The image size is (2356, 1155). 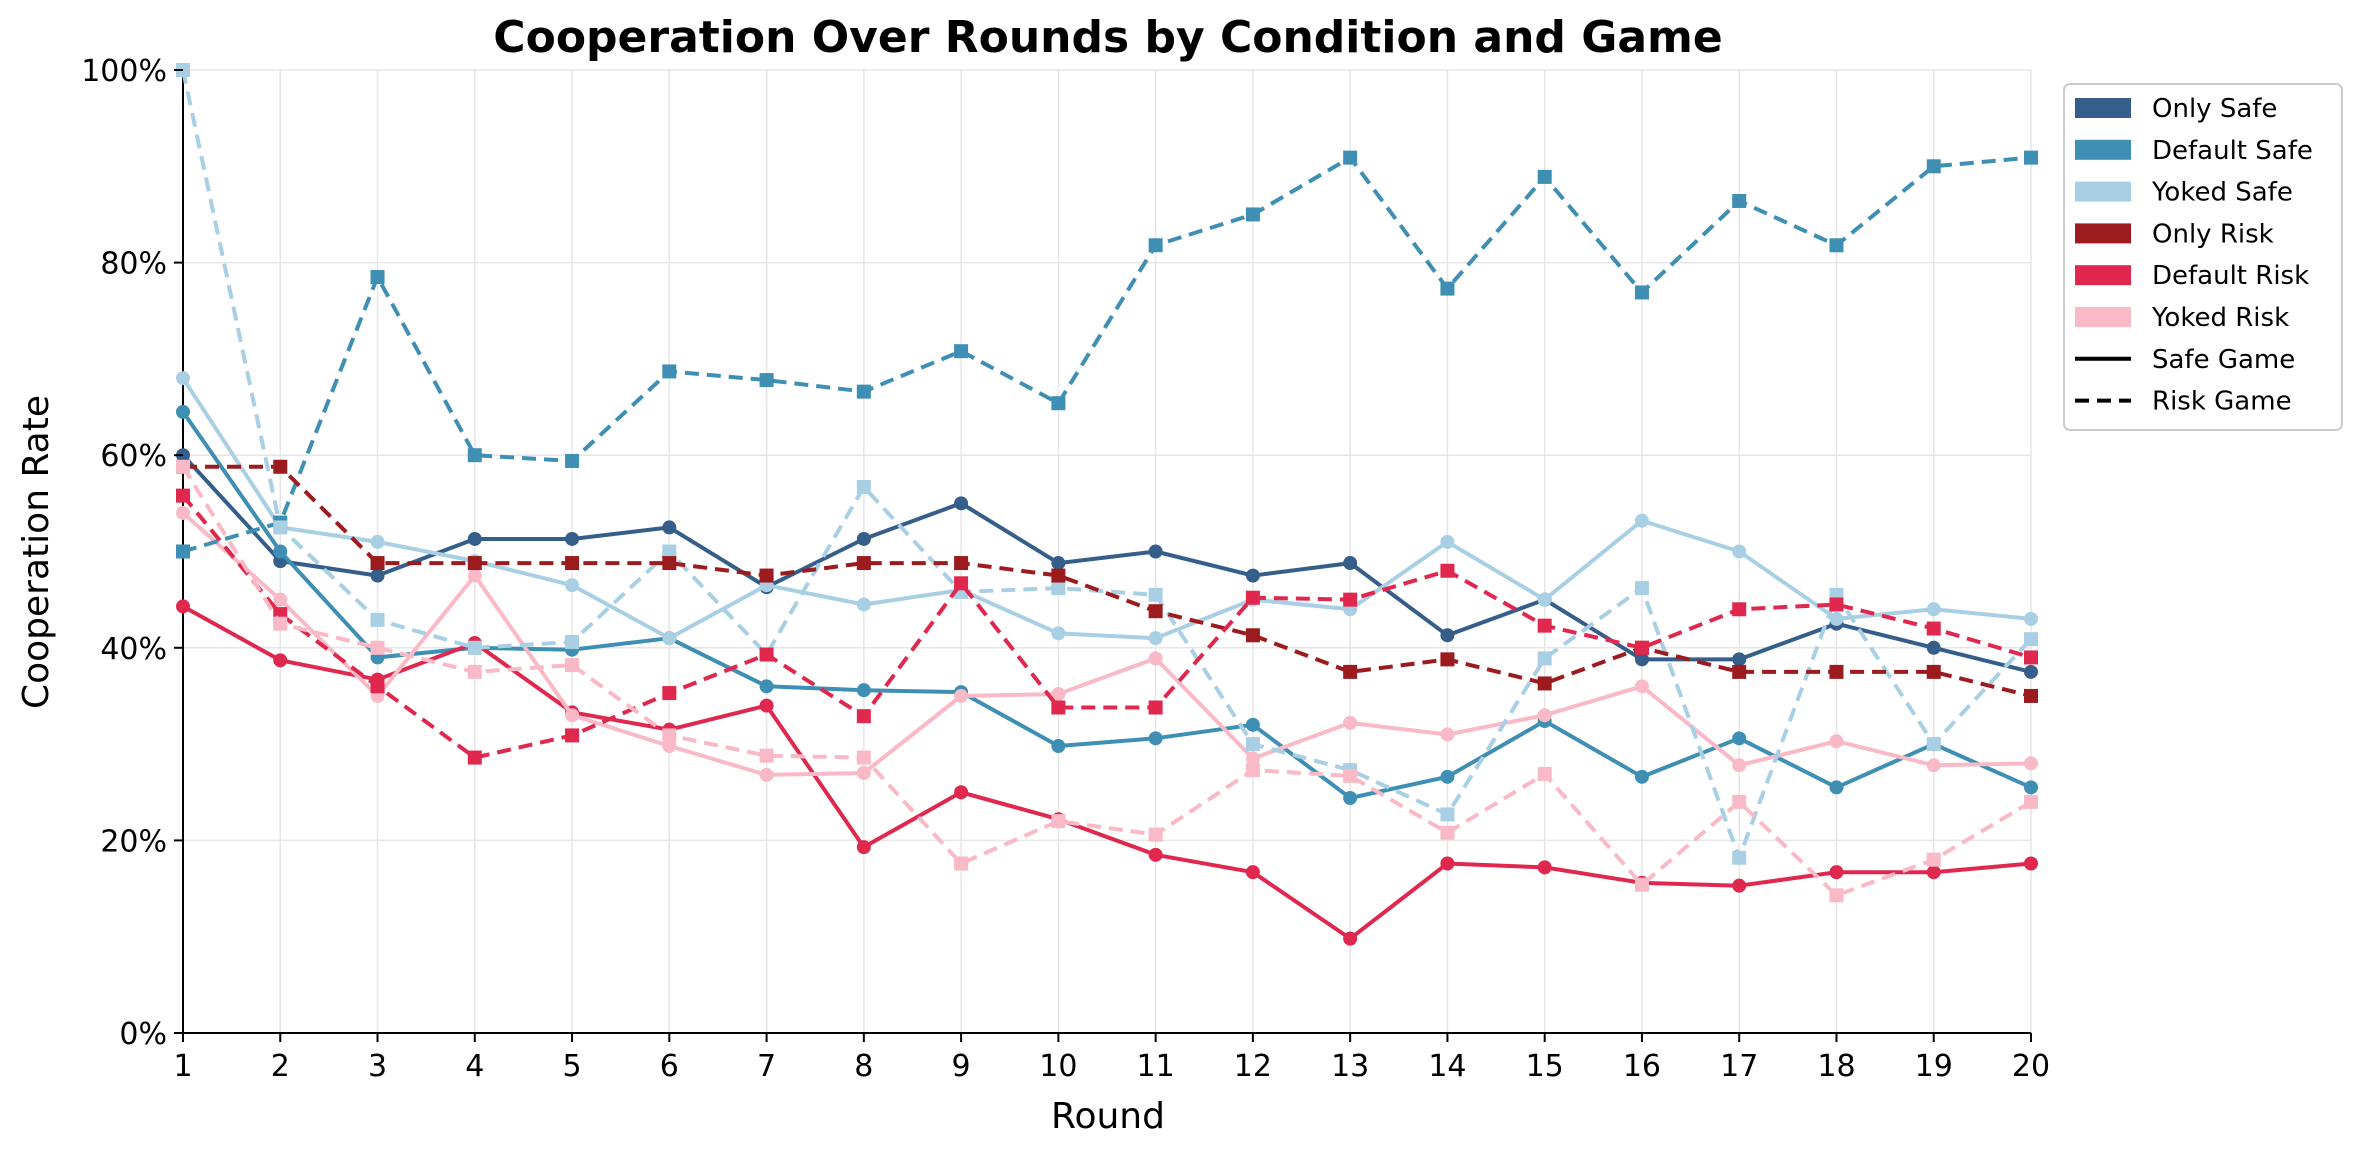 I want to click on x-tick-label: 1, so click(x=182, y=1066).